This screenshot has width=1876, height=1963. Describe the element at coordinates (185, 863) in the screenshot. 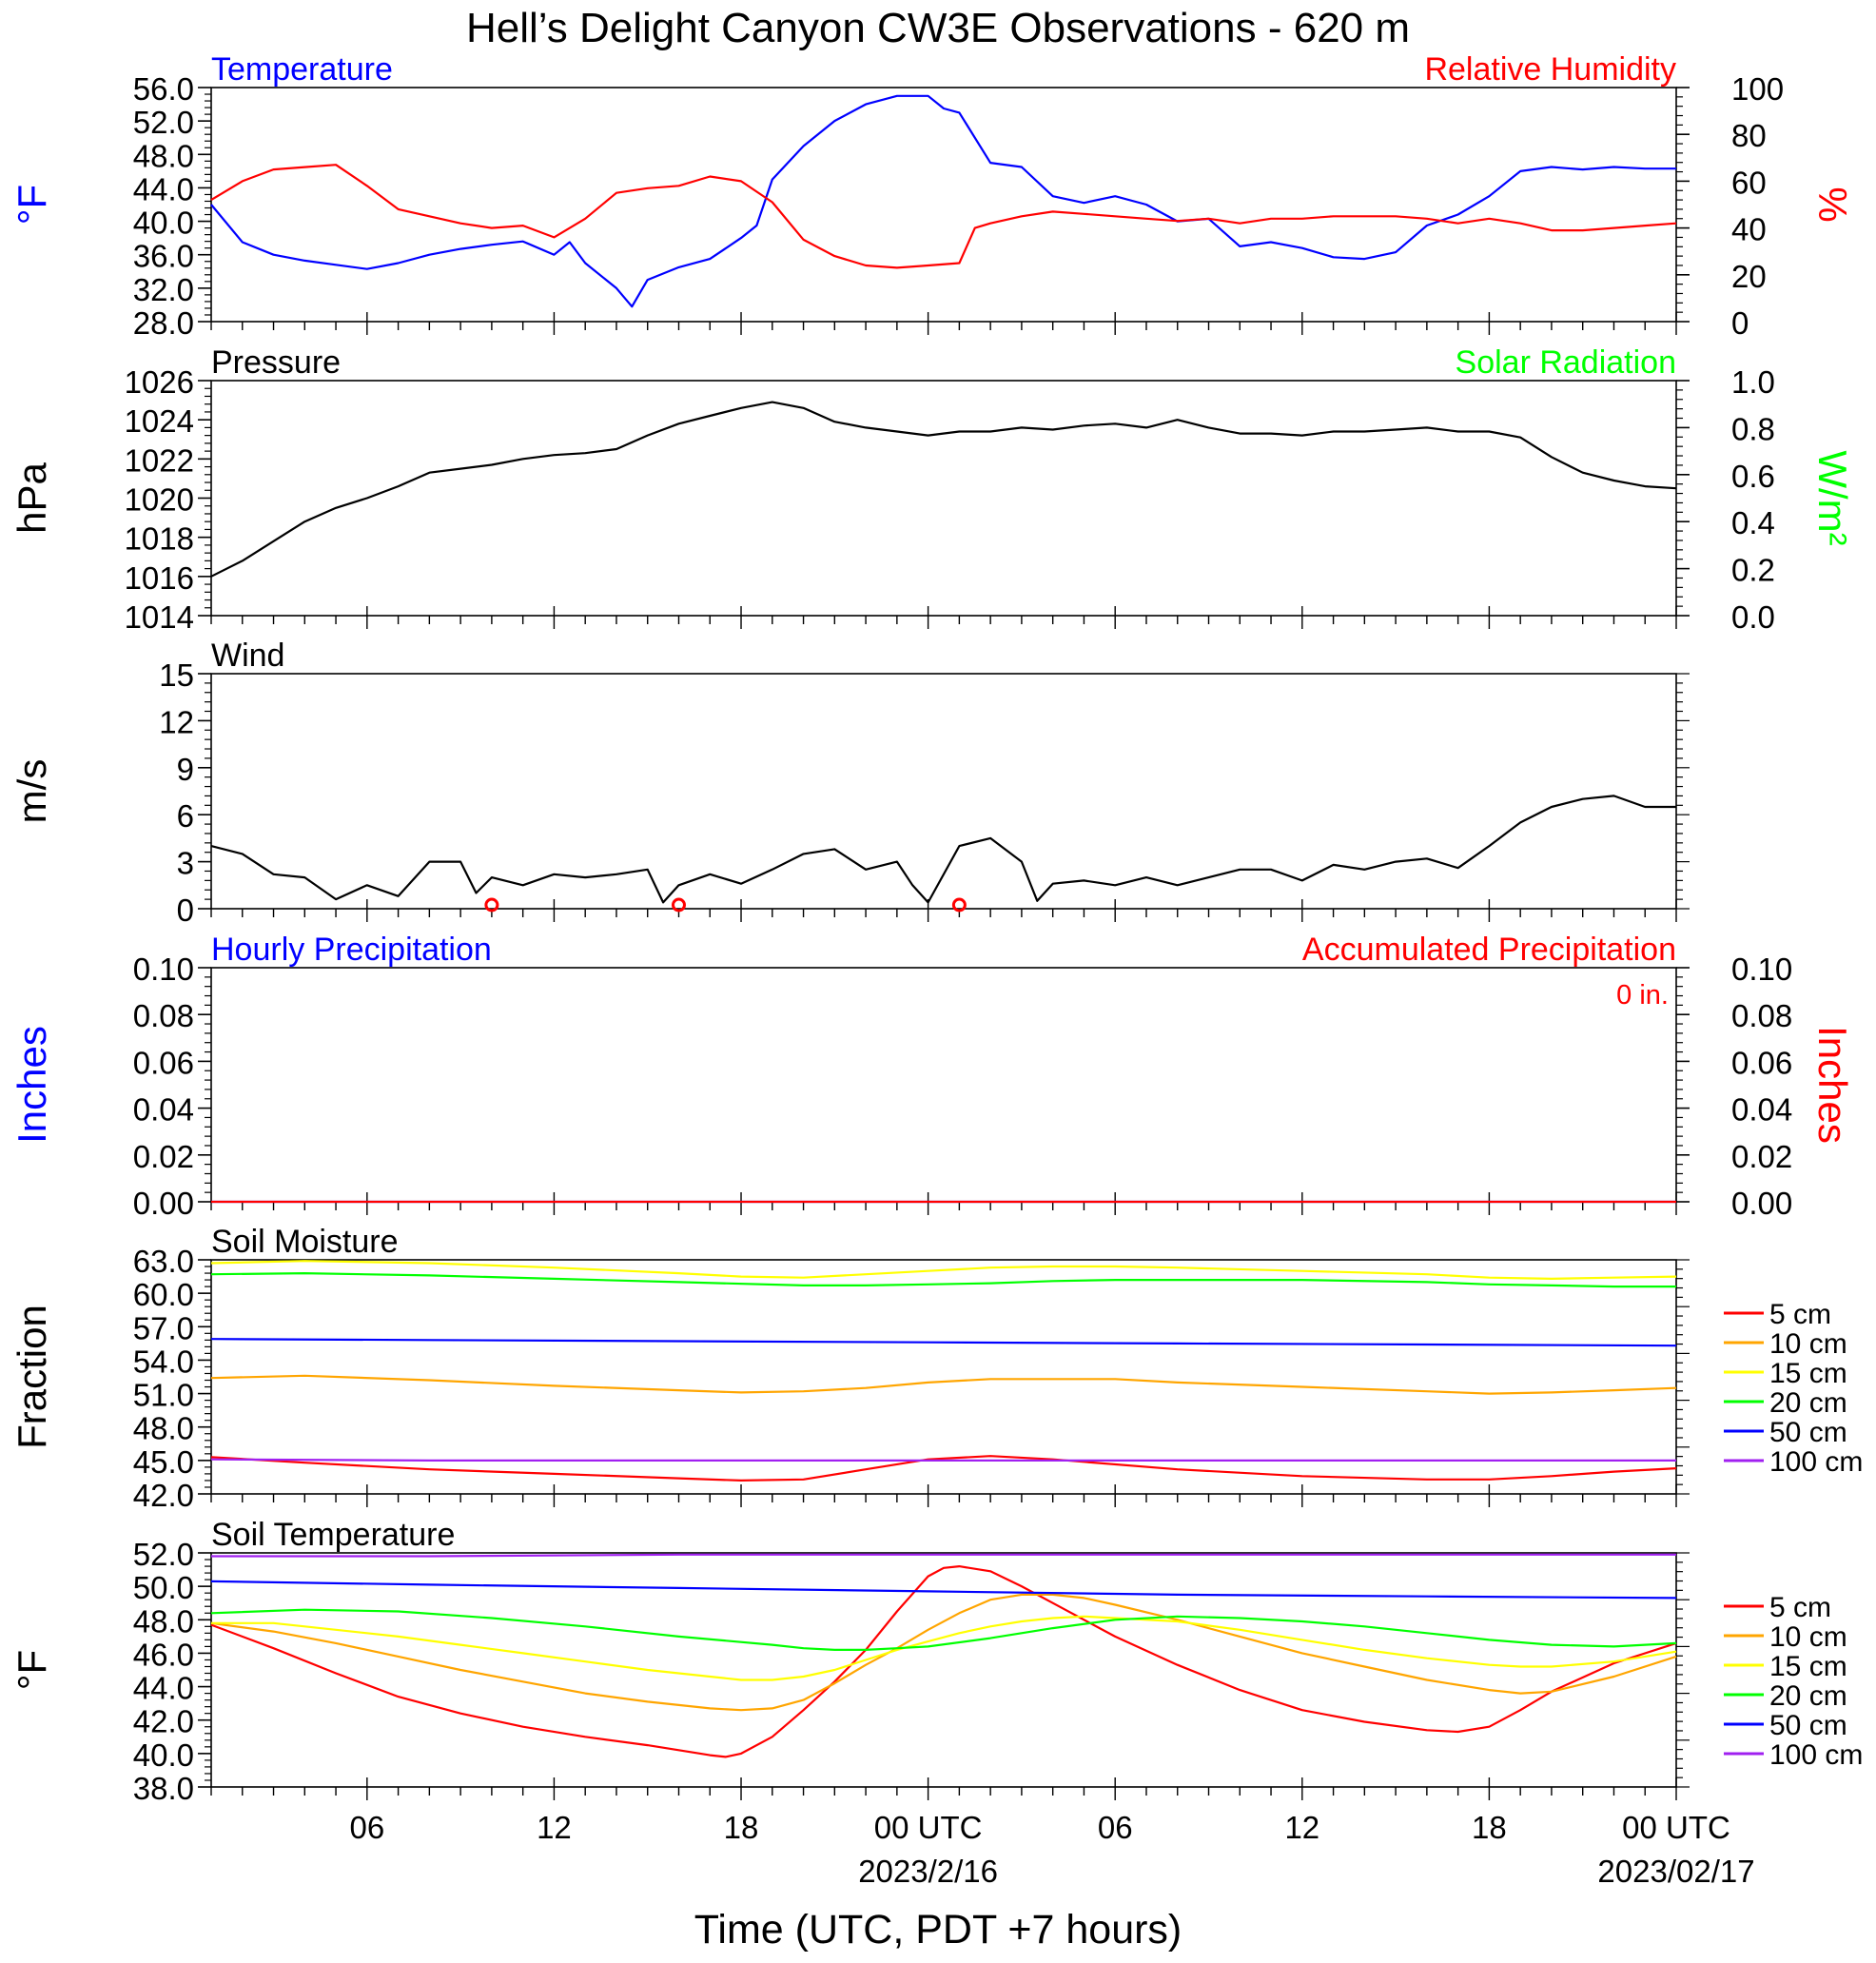

I see `y-tick-label: 3` at that location.